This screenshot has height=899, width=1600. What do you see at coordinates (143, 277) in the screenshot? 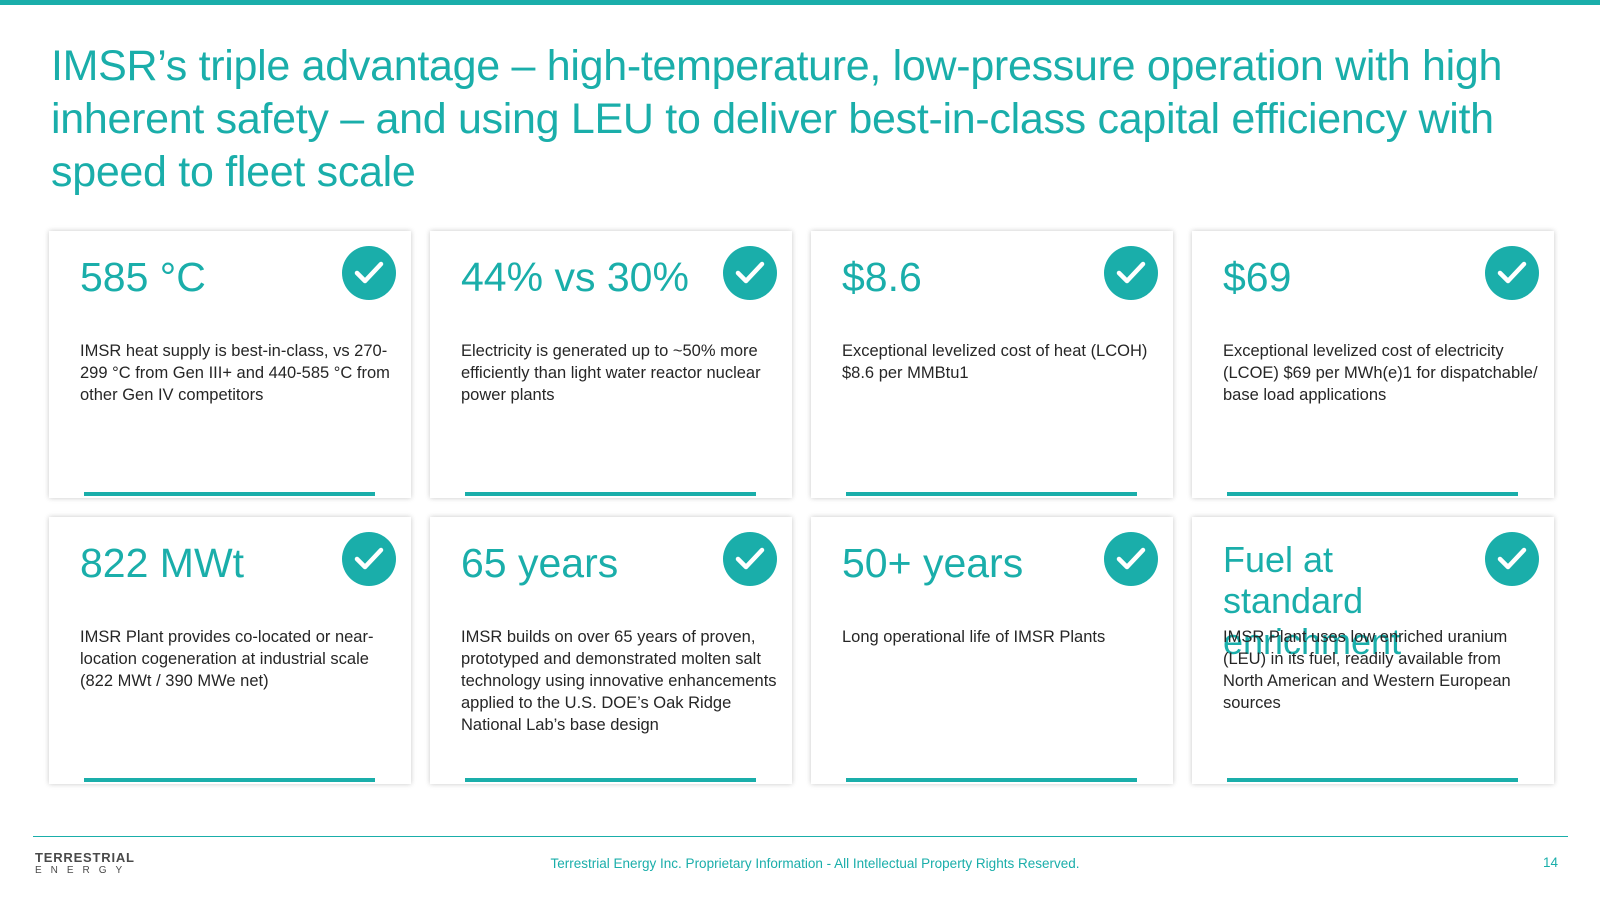
I see `metric-value: 585 °C` at bounding box center [143, 277].